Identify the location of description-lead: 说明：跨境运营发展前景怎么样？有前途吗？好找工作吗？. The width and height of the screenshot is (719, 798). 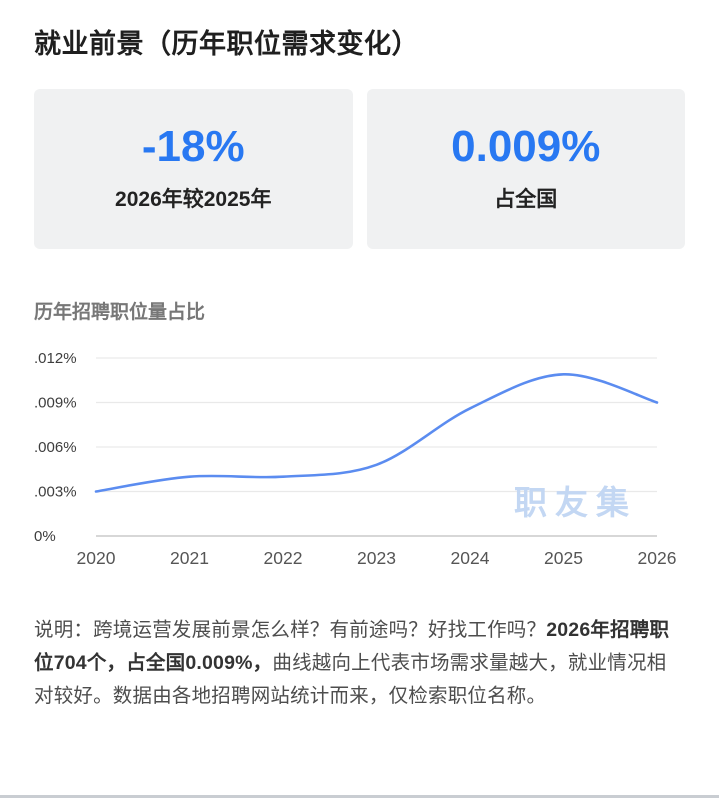
(290, 630).